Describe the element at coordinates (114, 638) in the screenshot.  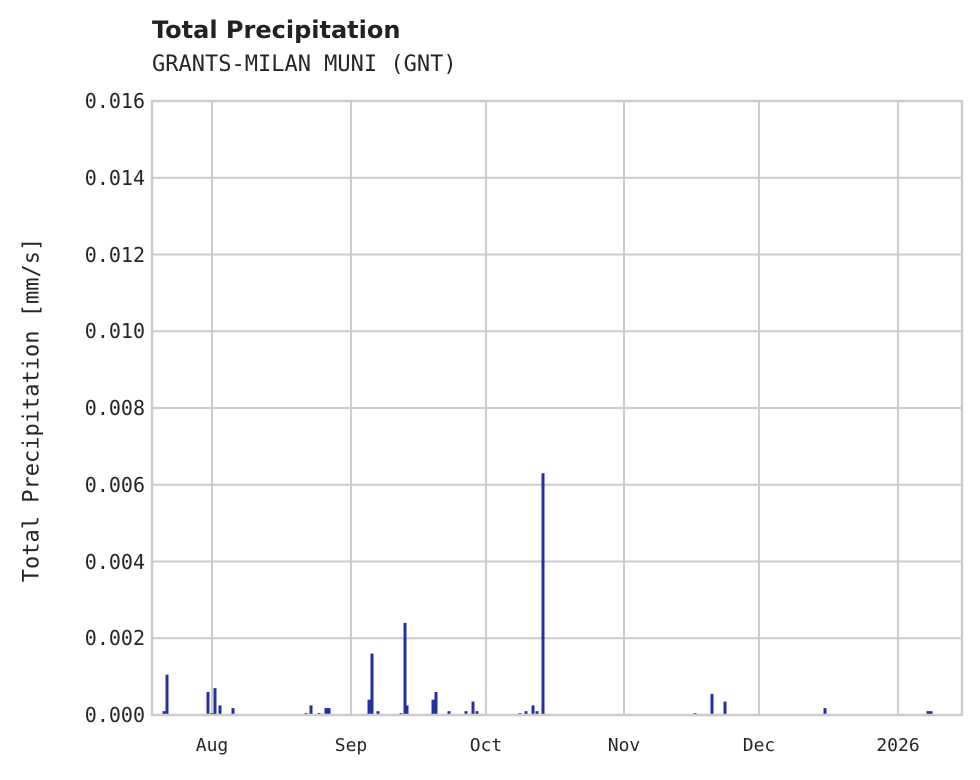
I see `y-tick-label: 0.002` at that location.